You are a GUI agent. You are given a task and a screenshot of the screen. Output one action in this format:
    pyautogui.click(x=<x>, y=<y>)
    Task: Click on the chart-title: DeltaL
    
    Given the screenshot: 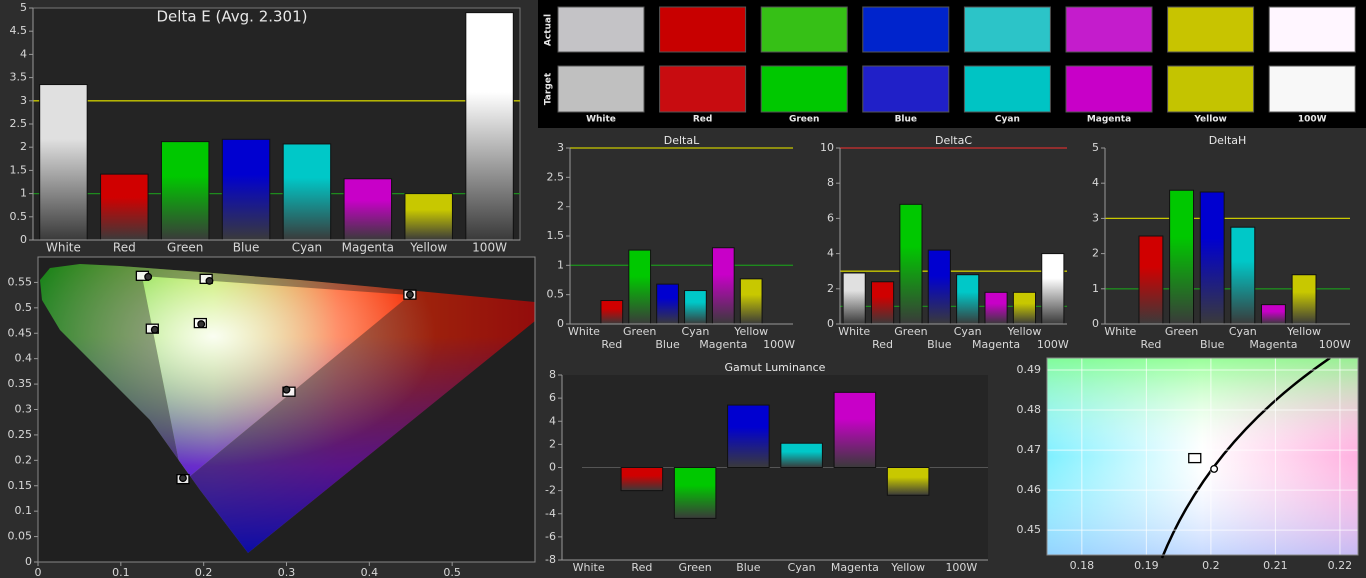 What is the action you would take?
    pyautogui.click(x=682, y=140)
    